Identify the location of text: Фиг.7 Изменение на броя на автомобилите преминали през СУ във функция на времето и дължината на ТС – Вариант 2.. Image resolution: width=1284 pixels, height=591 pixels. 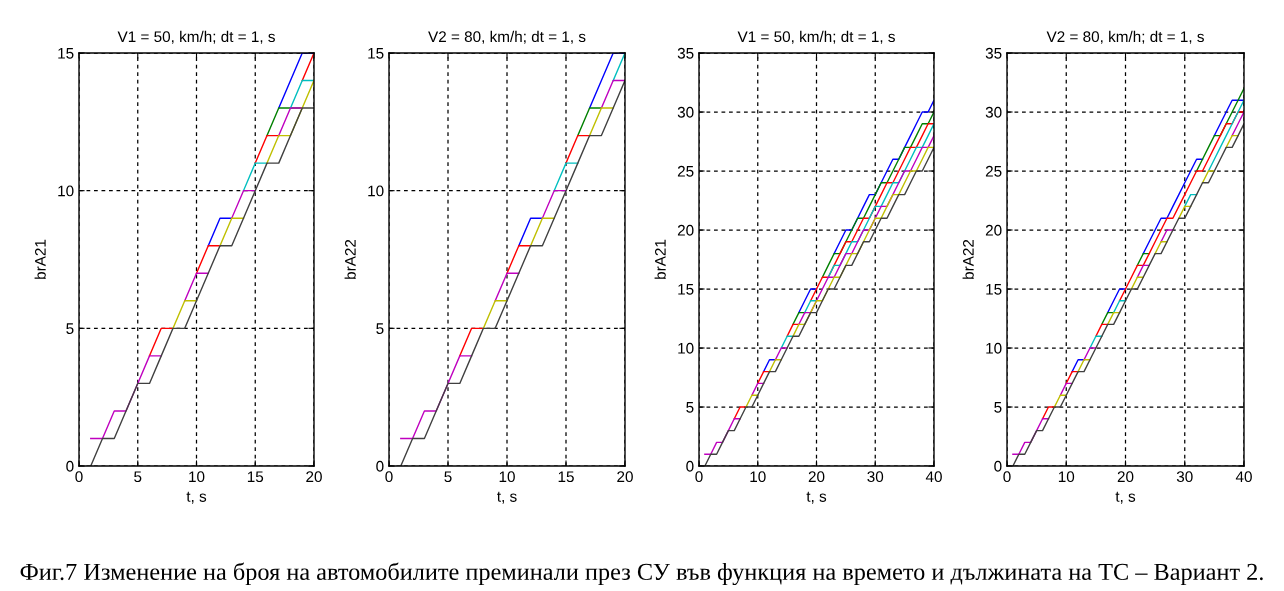
(641, 574).